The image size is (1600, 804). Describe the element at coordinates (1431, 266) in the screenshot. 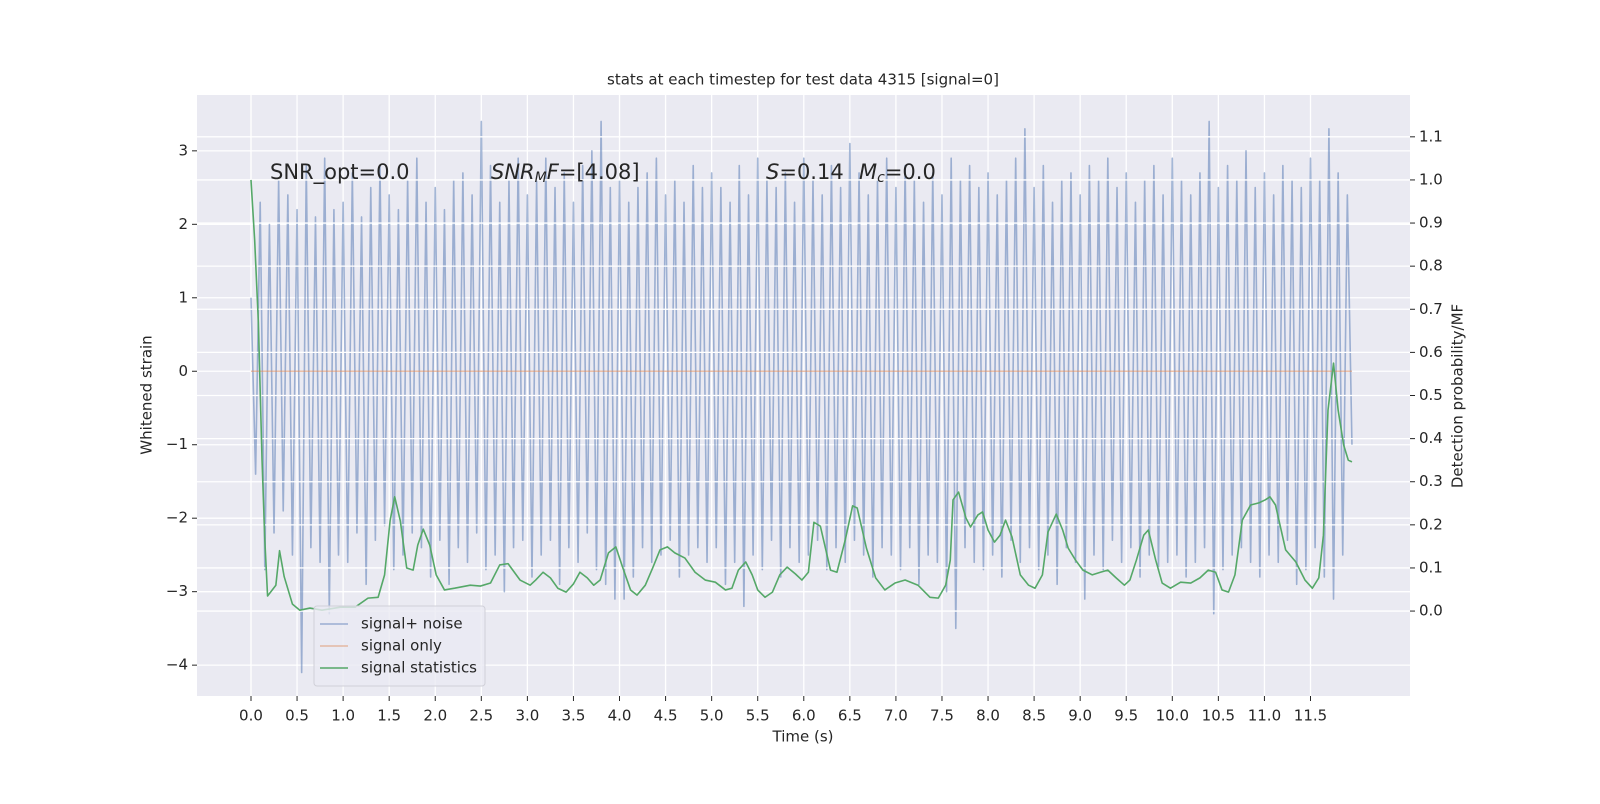

I see `y2-tick-label: 0.8` at that location.